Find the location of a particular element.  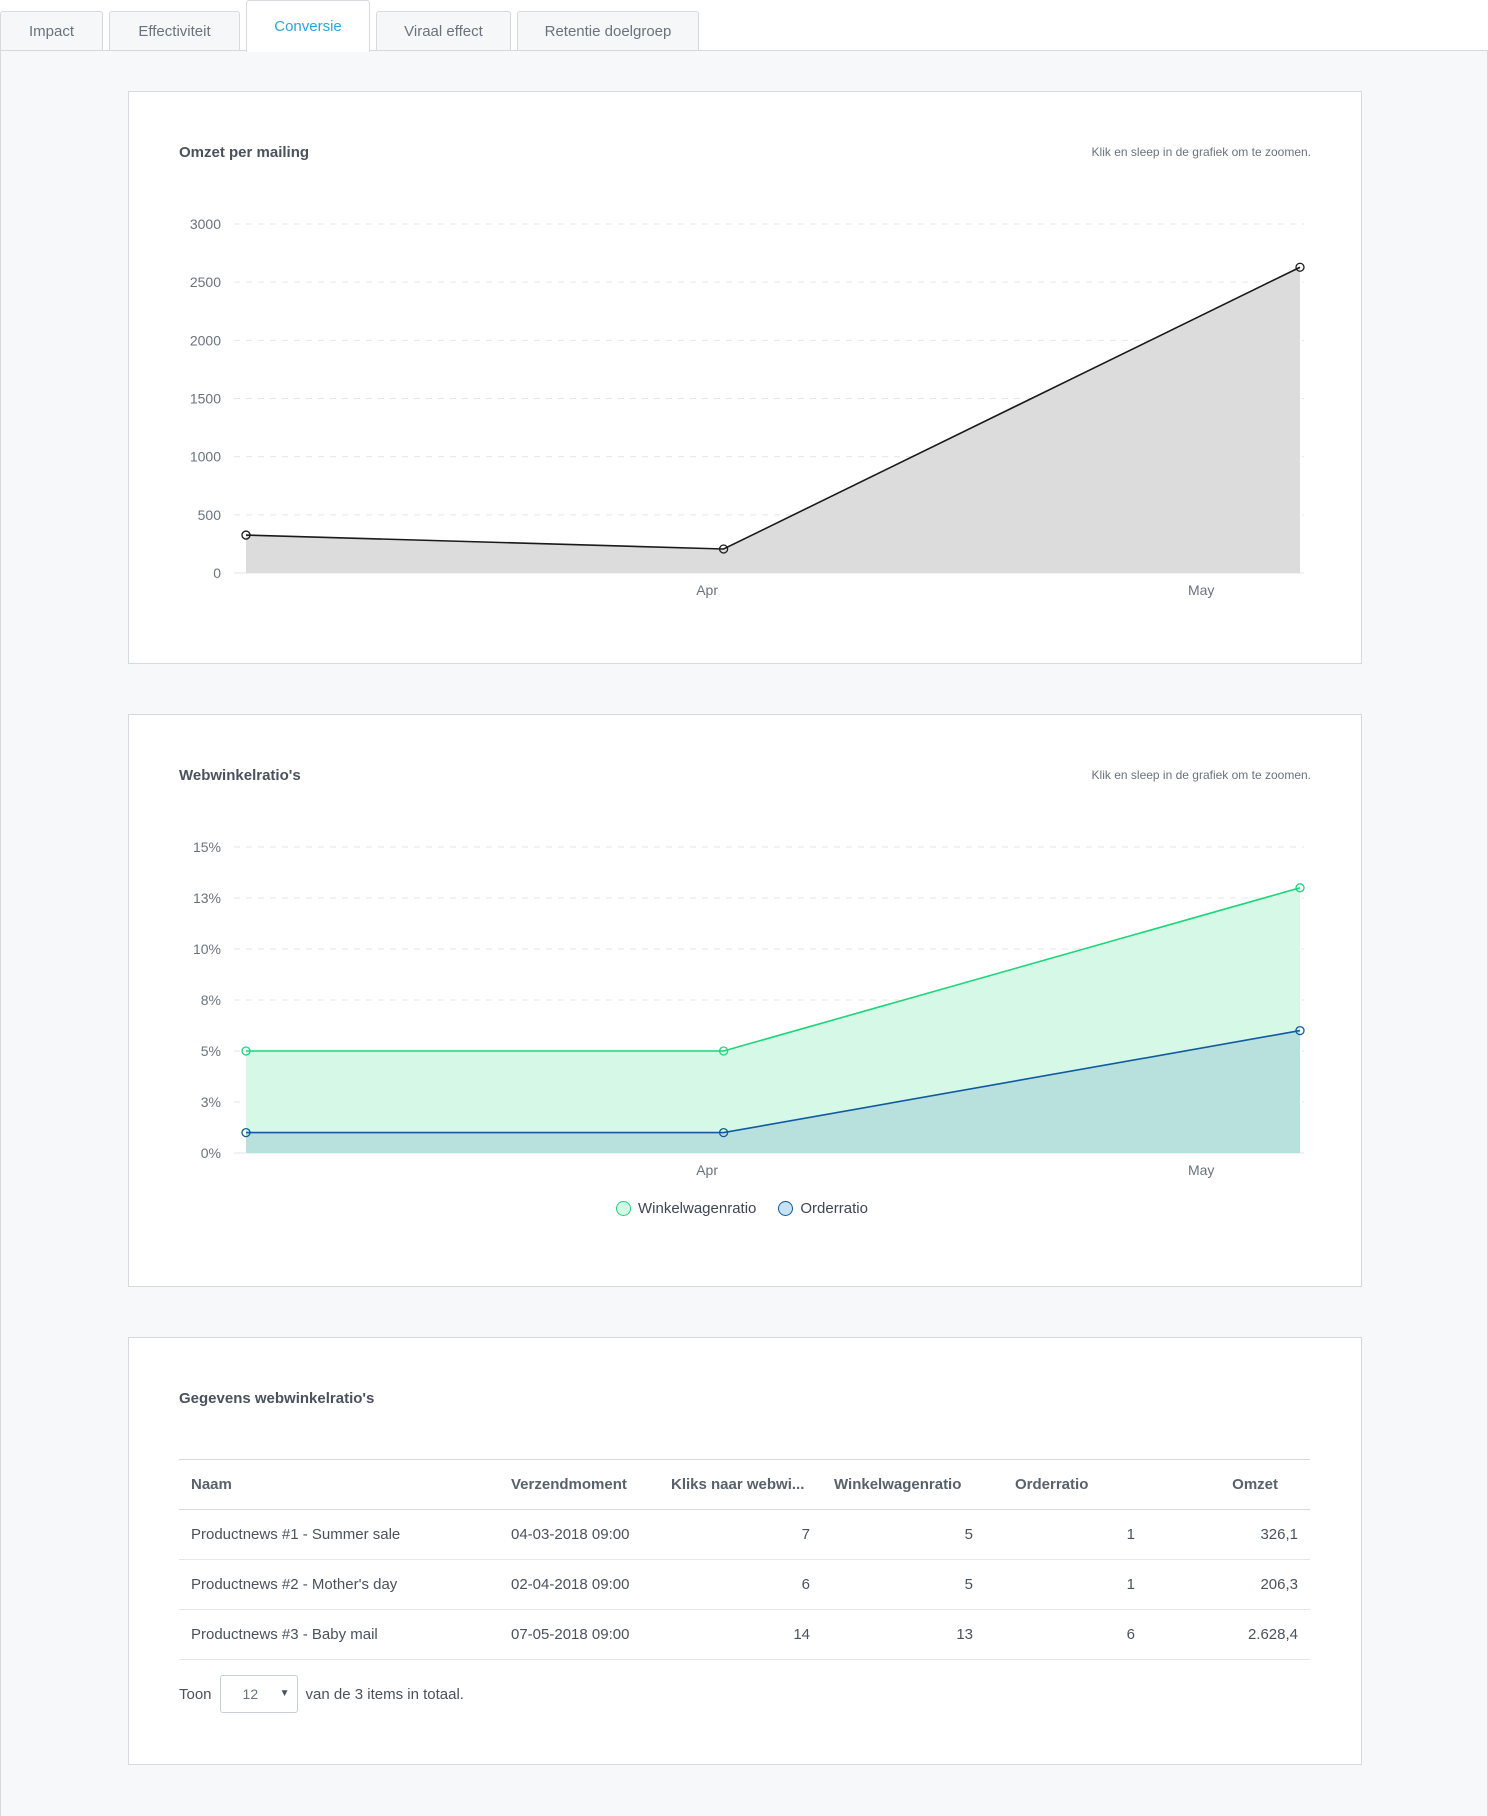

revenue-chart-title: Omzet per mailing is located at coordinates (244, 152).